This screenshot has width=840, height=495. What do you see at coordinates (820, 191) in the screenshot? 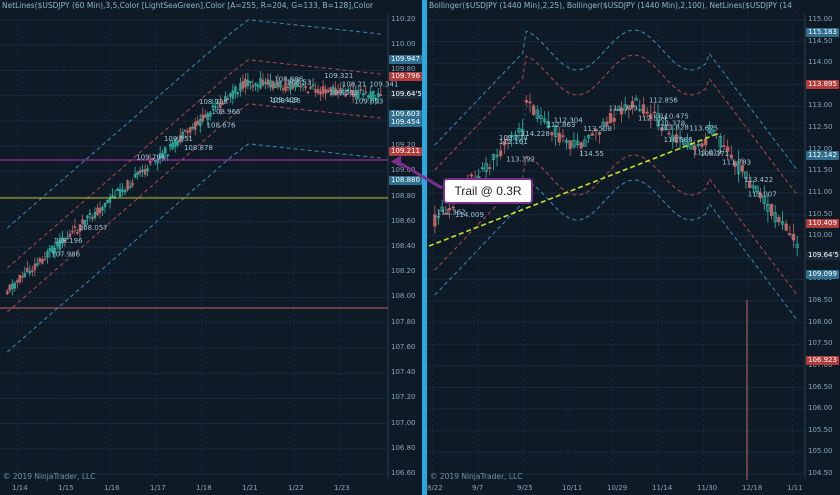
I see `price-tick: 111.00` at bounding box center [820, 191].